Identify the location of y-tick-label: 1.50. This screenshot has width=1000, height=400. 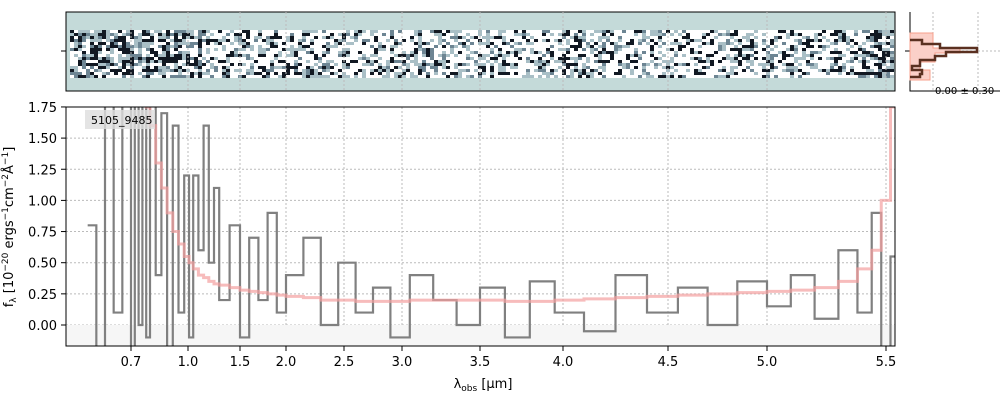
(42, 139).